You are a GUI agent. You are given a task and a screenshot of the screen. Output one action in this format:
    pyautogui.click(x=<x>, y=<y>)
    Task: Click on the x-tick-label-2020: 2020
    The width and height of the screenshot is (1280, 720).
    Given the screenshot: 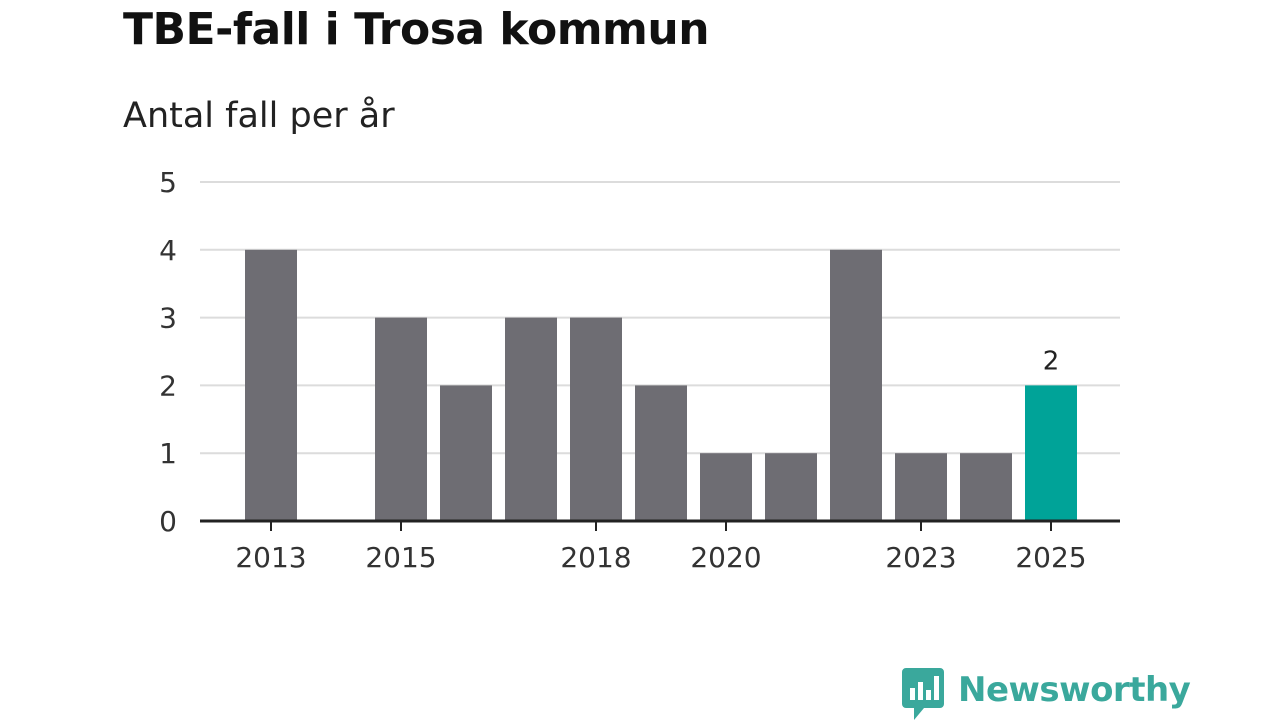 What is the action you would take?
    pyautogui.click(x=725, y=557)
    